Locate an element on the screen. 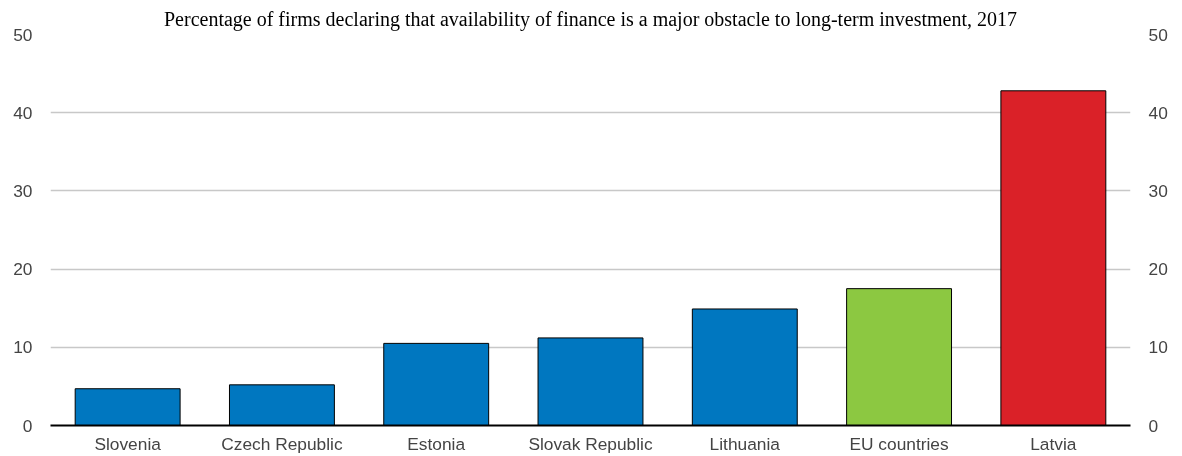  x-tick-label: Slovenia is located at coordinates (128, 443).